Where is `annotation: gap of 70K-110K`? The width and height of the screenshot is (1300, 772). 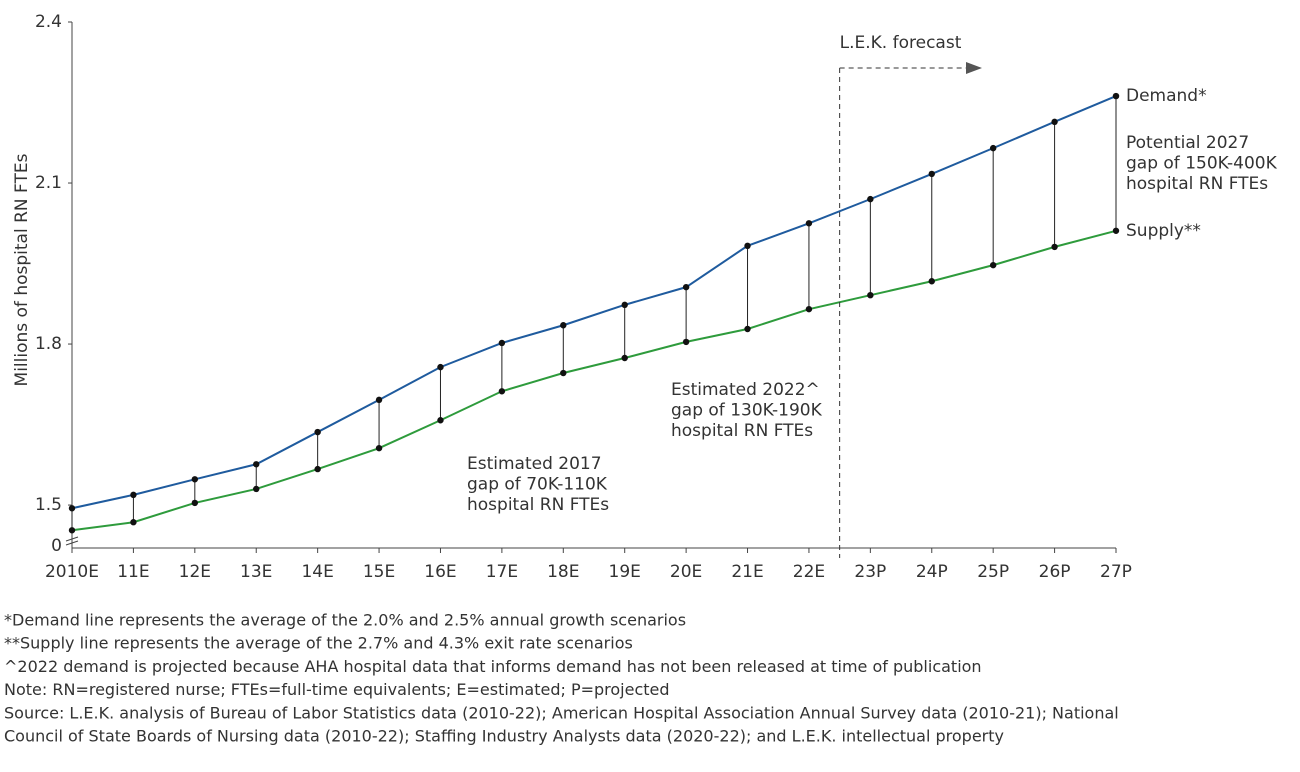
annotation: gap of 70K-110K is located at coordinates (537, 485).